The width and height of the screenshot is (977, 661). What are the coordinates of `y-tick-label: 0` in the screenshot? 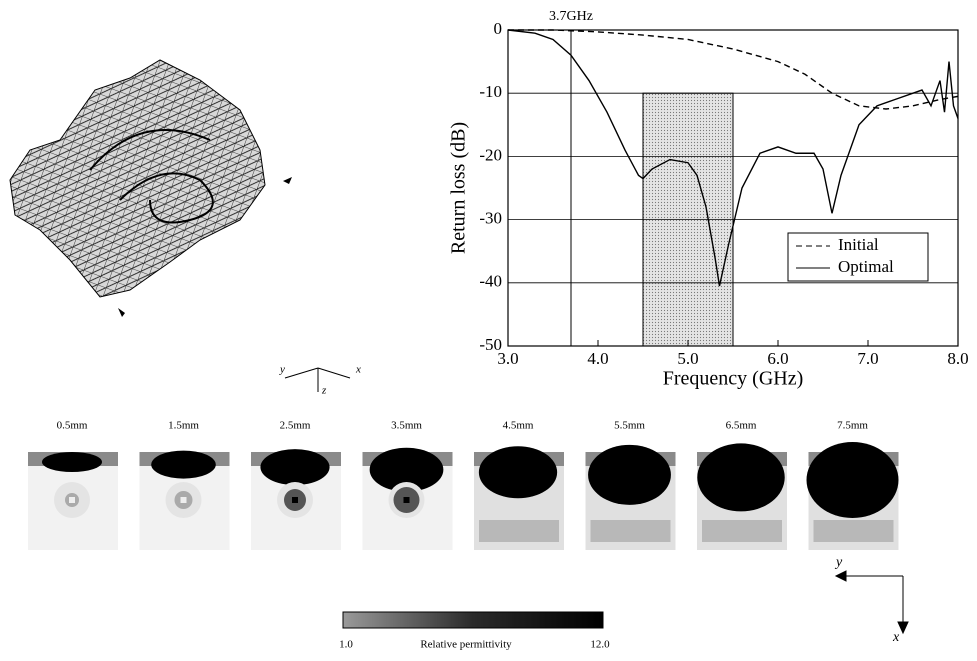 It's located at (498, 28).